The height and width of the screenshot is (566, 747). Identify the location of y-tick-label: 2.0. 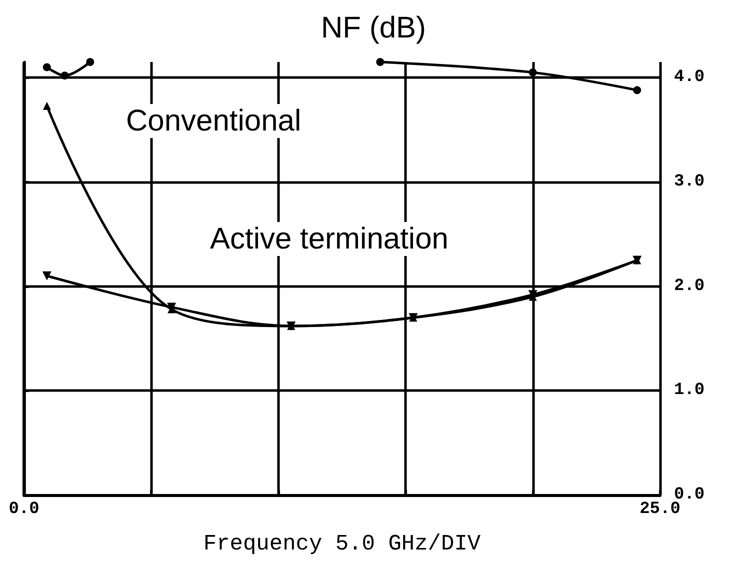
(689, 286).